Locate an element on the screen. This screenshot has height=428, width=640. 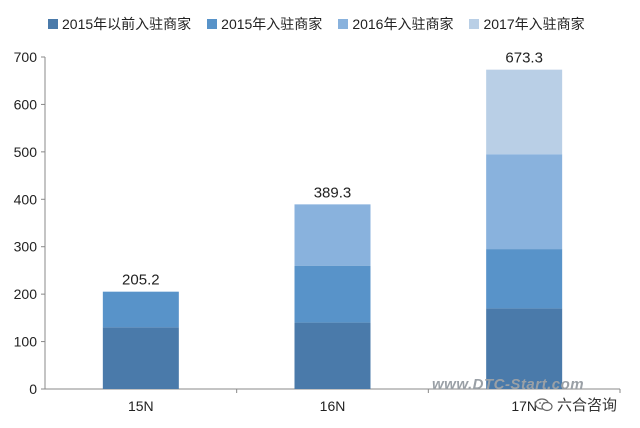
legend-label: 2017年入驻商家 is located at coordinates (534, 24).